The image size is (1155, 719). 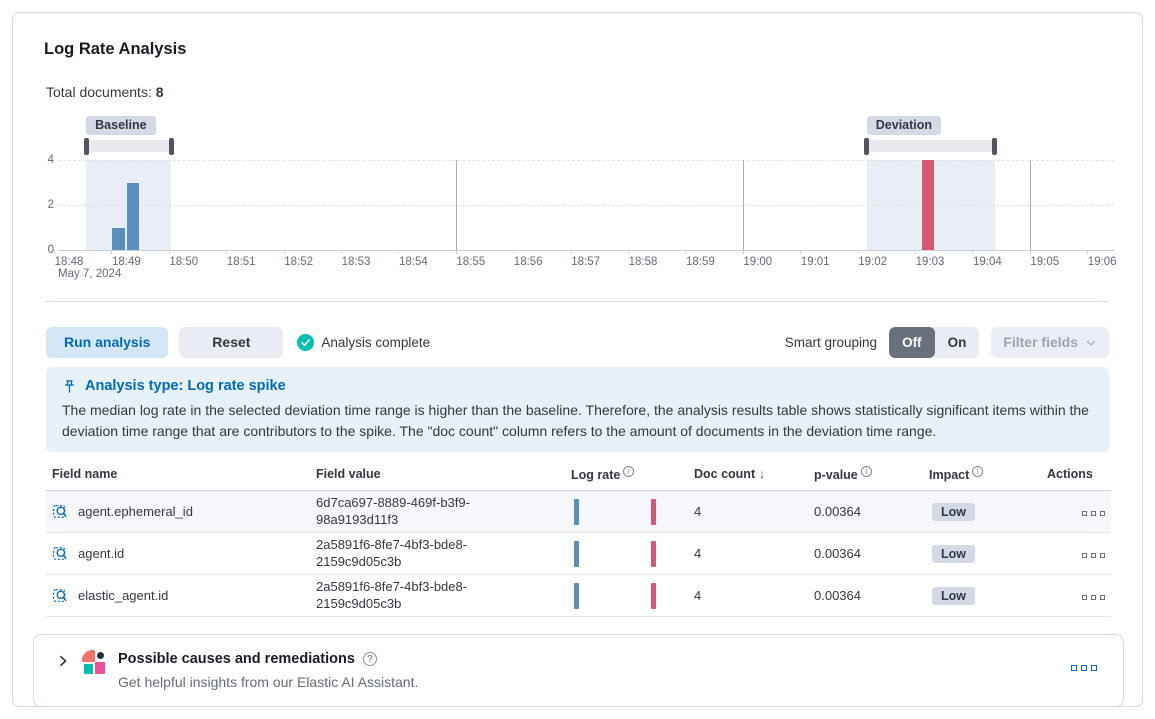 What do you see at coordinates (159, 92) in the screenshot?
I see `total-documents-value: 8` at bounding box center [159, 92].